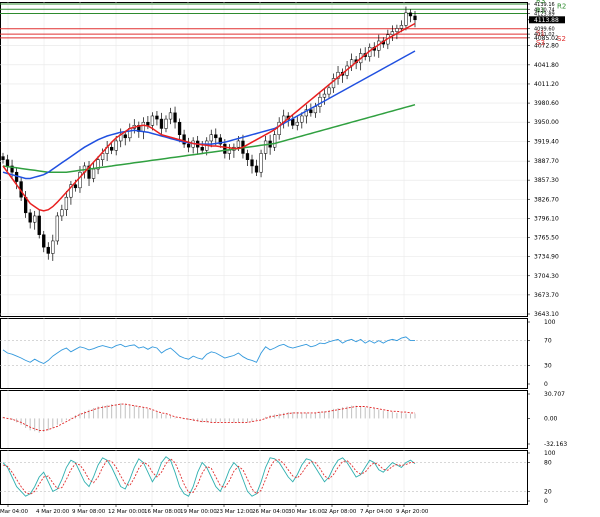  Describe the element at coordinates (550, 322) in the screenshot. I see `rsi-tick-label: 100` at that location.